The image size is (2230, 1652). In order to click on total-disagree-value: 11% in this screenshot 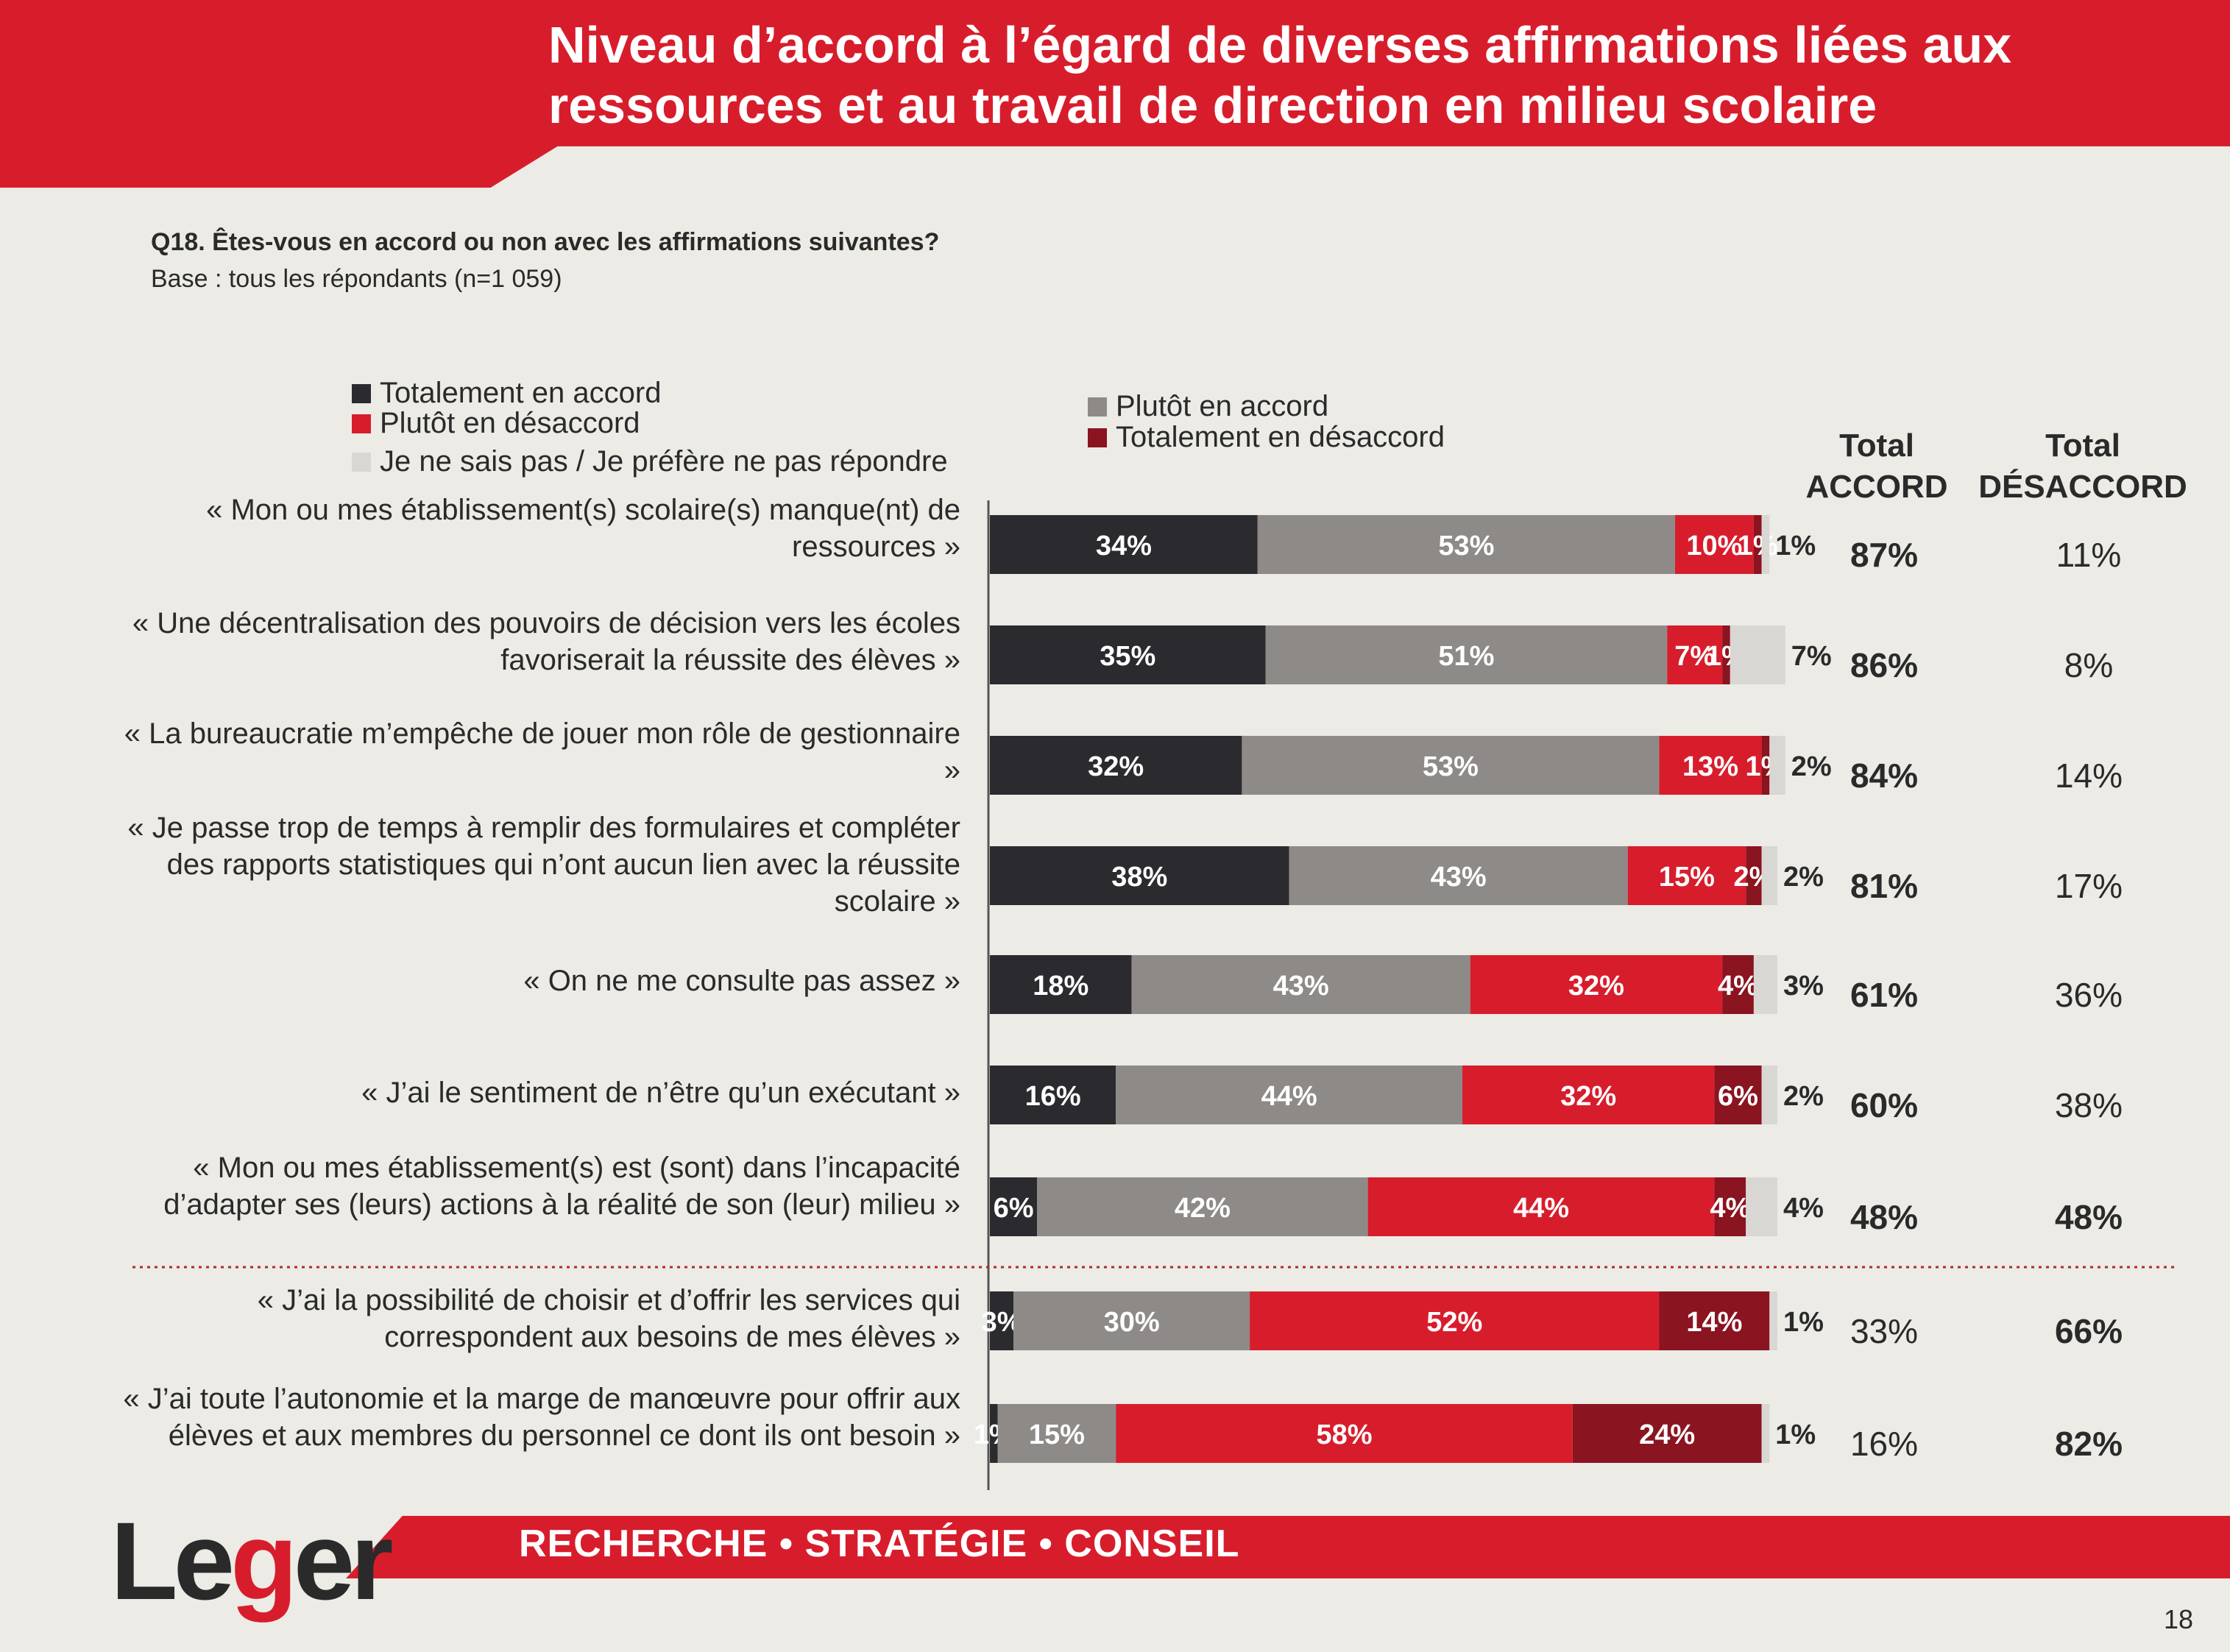, I will do `click(2089, 555)`.